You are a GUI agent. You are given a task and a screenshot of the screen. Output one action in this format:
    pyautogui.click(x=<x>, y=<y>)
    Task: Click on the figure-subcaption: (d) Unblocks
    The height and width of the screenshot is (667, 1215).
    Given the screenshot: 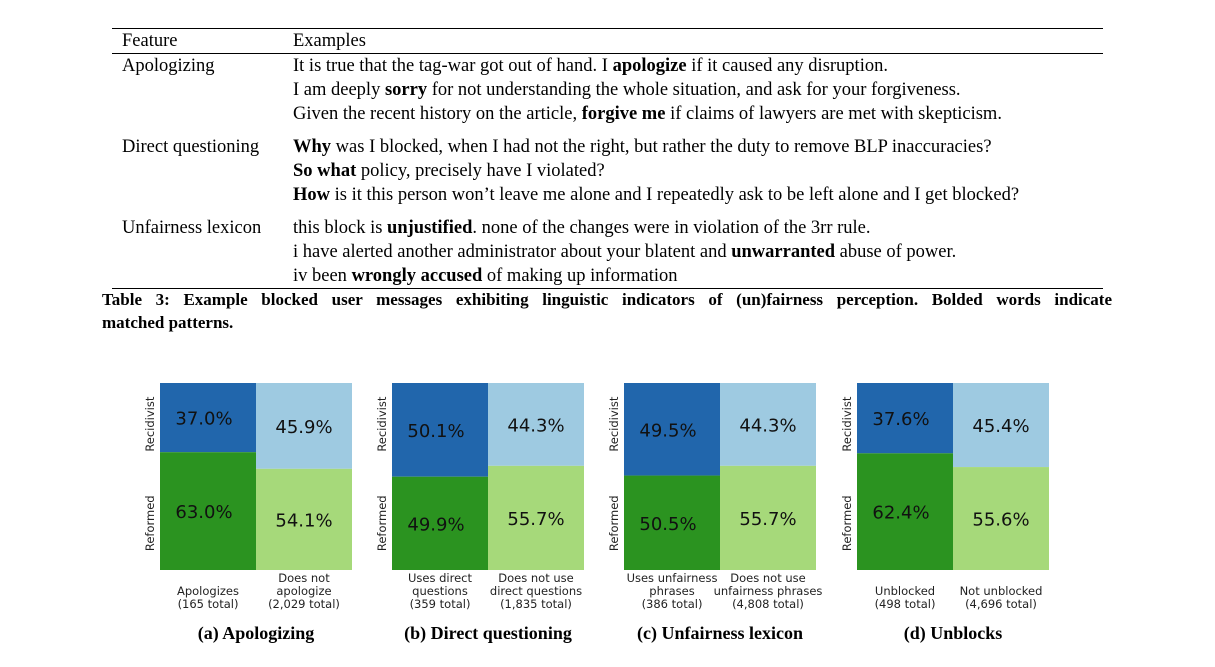 What is the action you would take?
    pyautogui.click(x=953, y=633)
    